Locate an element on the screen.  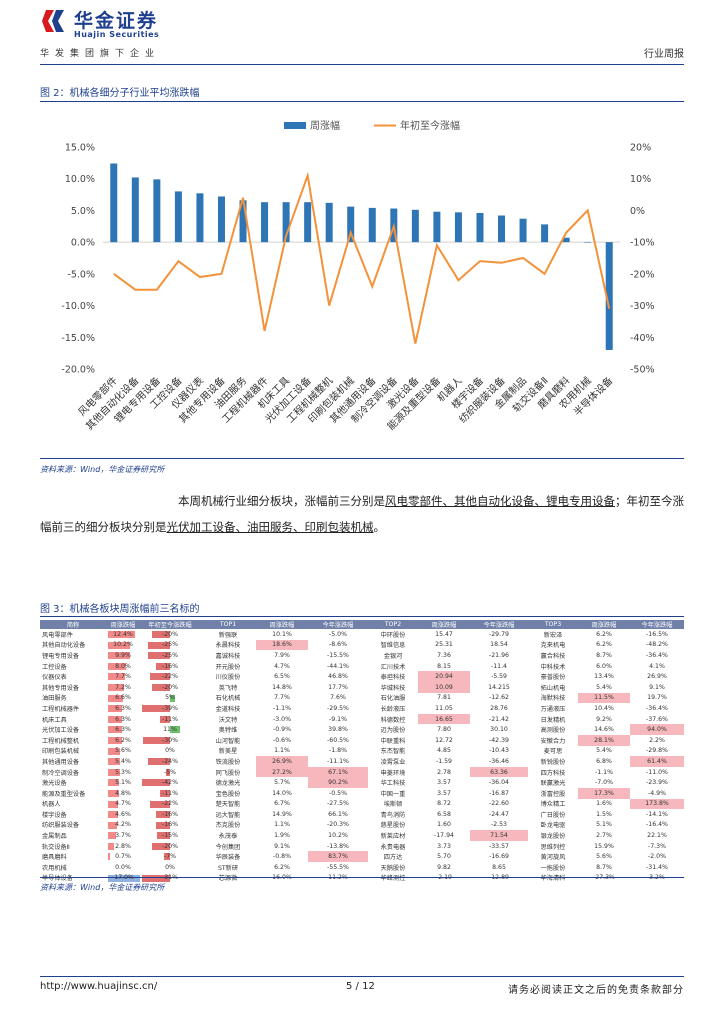
huajin-logo-mark-icon is located at coordinates (53, 21).